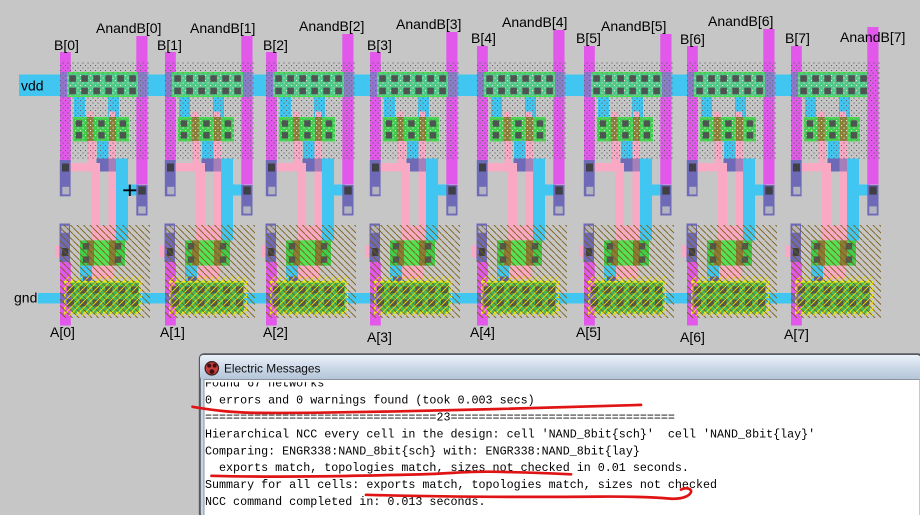 This screenshot has height=515, width=920. I want to click on svg-text: B[4], so click(483, 38).